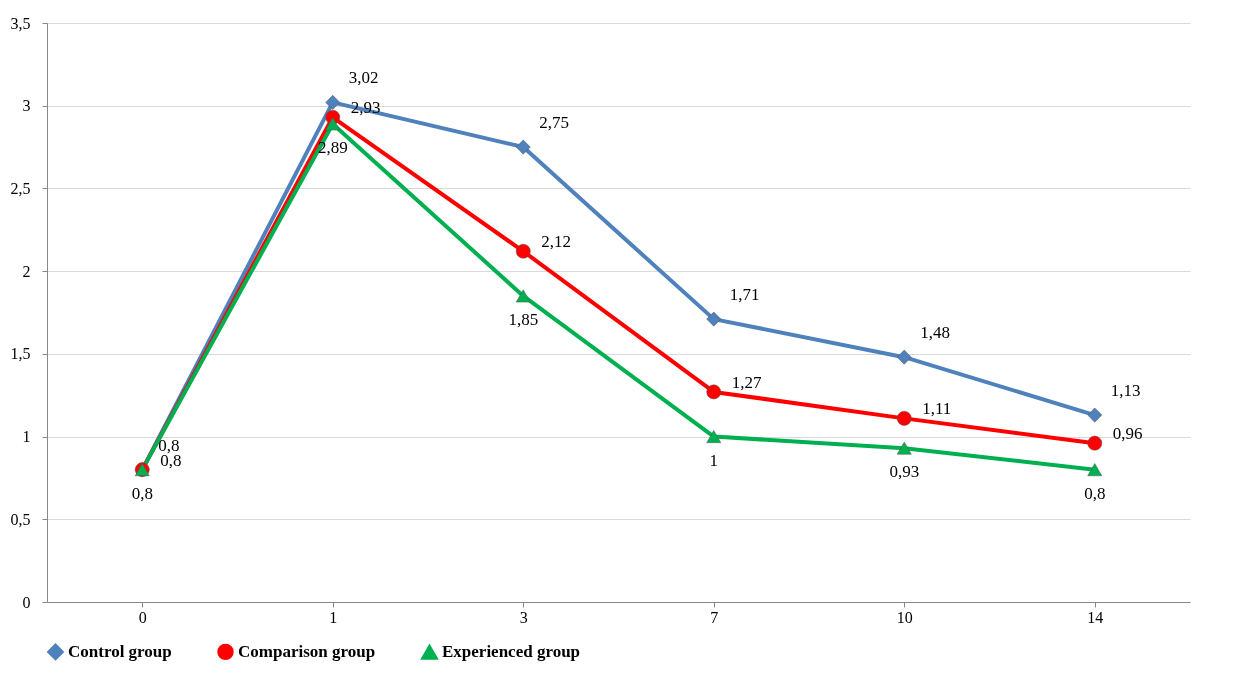 The image size is (1242, 689). What do you see at coordinates (26, 437) in the screenshot?
I see `y-tick-label: 1` at bounding box center [26, 437].